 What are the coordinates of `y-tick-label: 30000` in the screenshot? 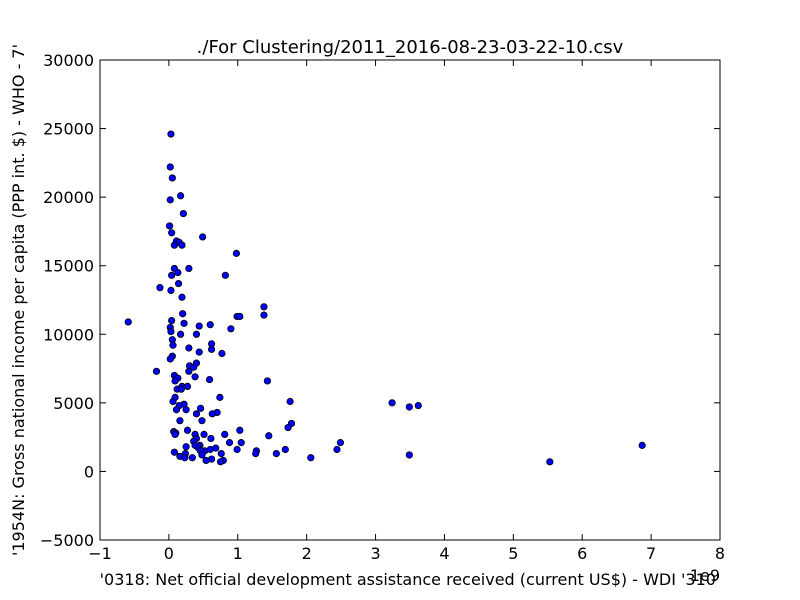 It's located at (68, 60).